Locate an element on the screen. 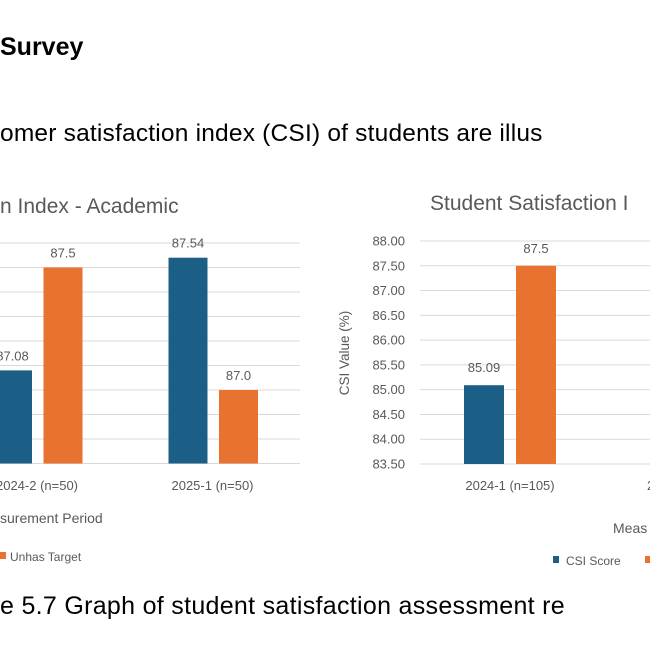 This screenshot has width=650, height=650. data-label: 87.08 is located at coordinates (14, 355).